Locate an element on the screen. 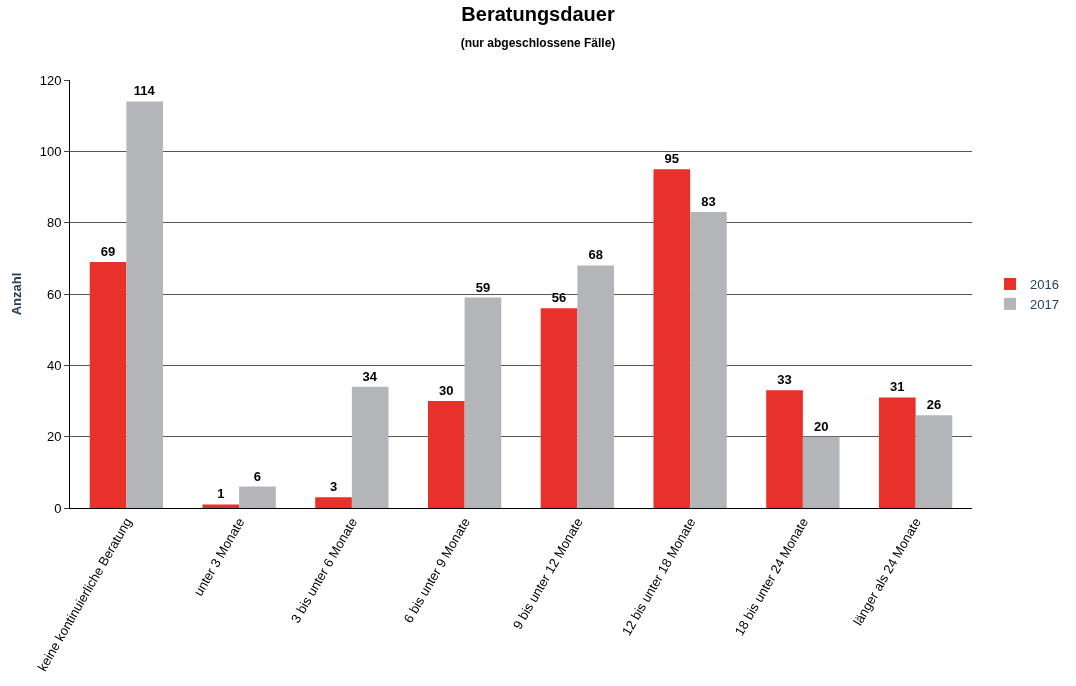  chart-title: Beratungsdauer is located at coordinates (538, 13).